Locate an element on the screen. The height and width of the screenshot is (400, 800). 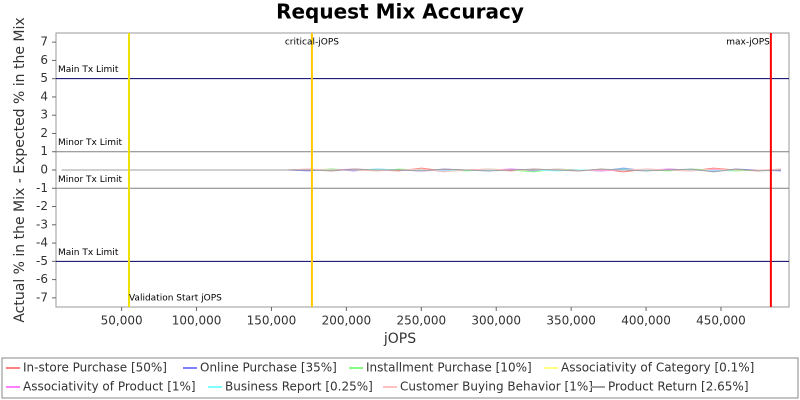
y-tick-label: -1 is located at coordinates (42, 188).